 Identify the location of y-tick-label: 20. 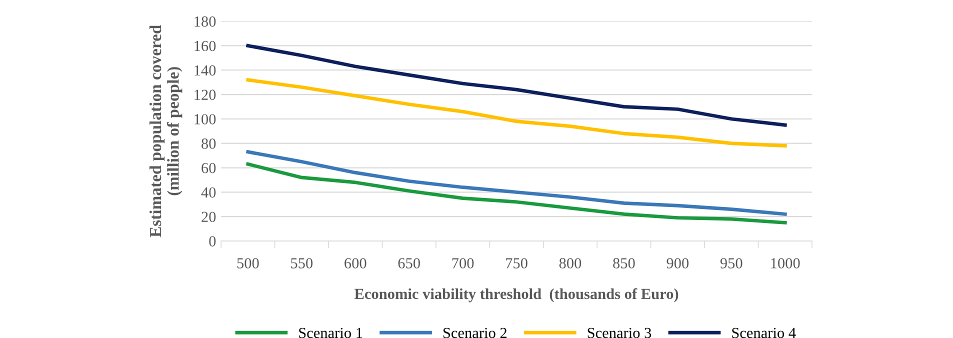
(209, 217).